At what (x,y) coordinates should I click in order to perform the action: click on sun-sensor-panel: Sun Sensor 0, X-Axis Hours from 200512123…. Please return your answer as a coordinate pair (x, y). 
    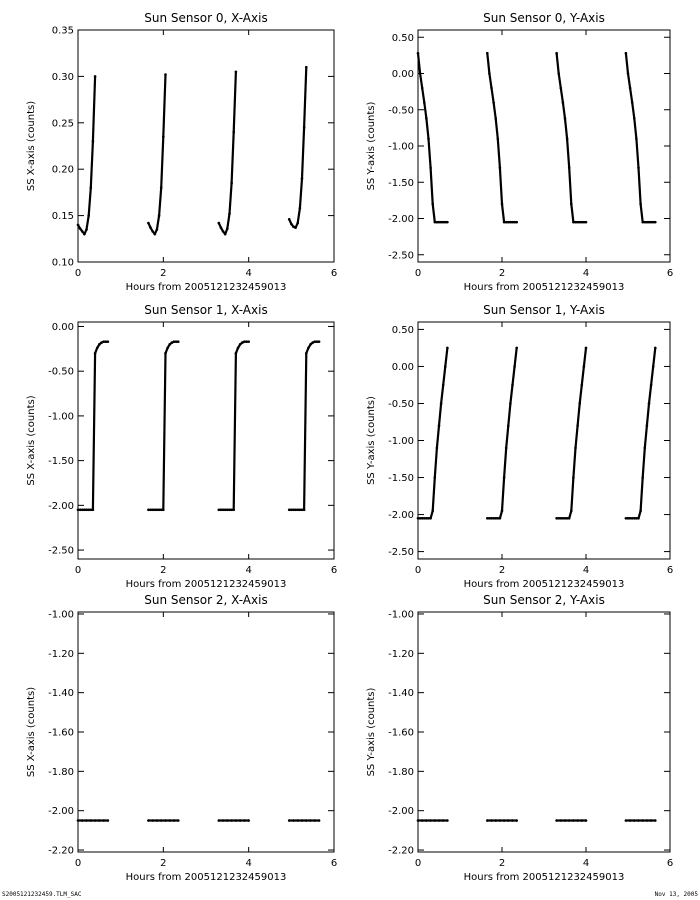
    Looking at the image, I should click on (181, 152).